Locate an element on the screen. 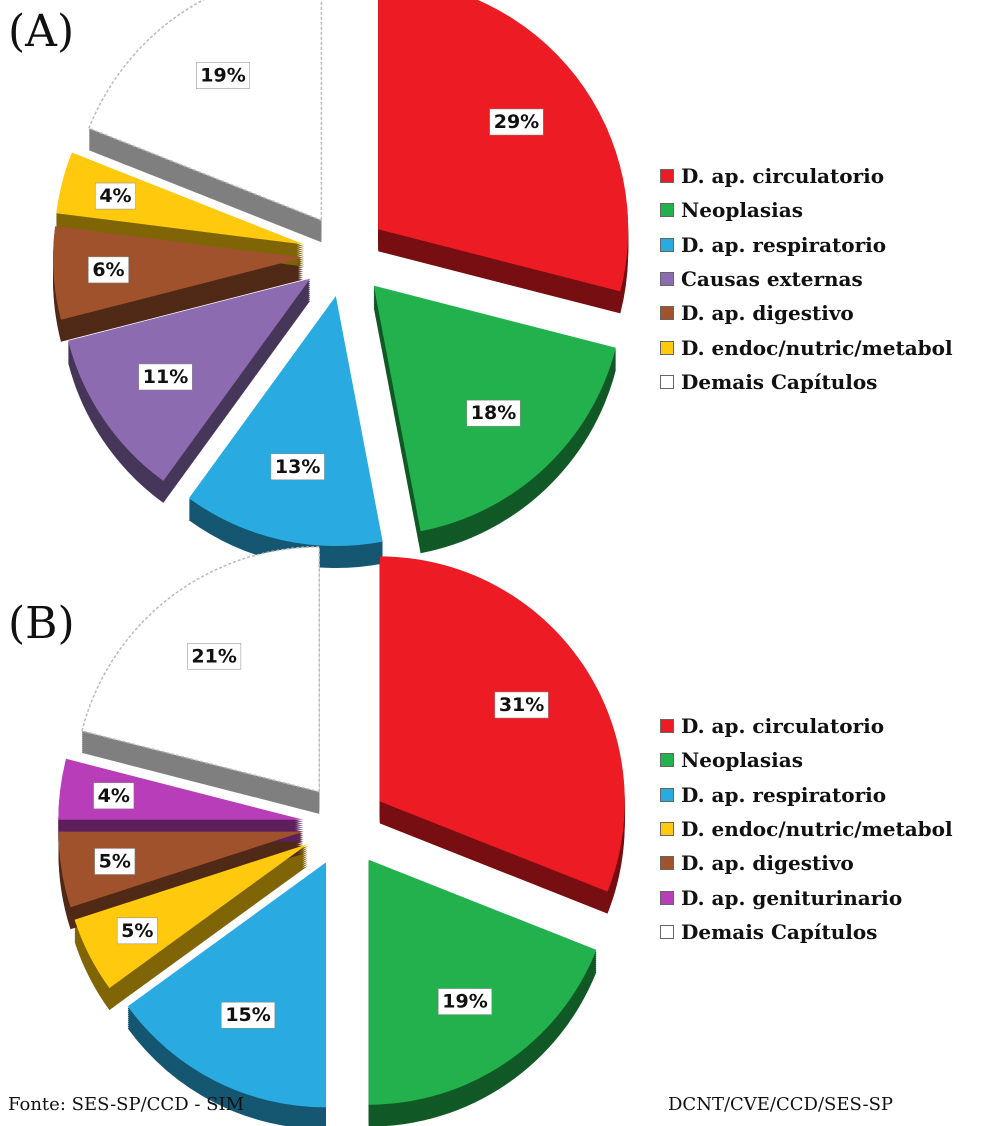 This screenshot has height=1126, width=987. source-note: Fonte: SES-SP/CCD - SIM is located at coordinates (126, 1104).